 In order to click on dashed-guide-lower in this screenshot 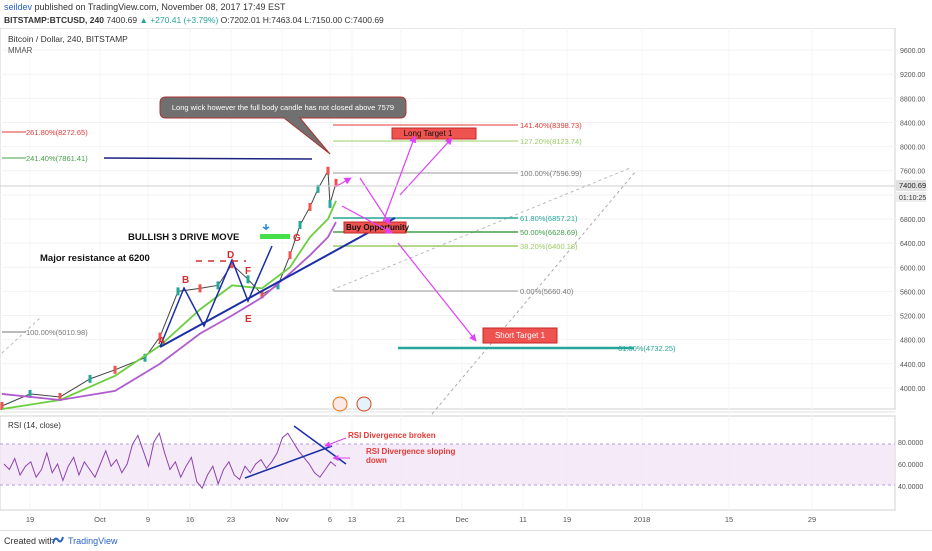, I will do `click(534, 292)`.